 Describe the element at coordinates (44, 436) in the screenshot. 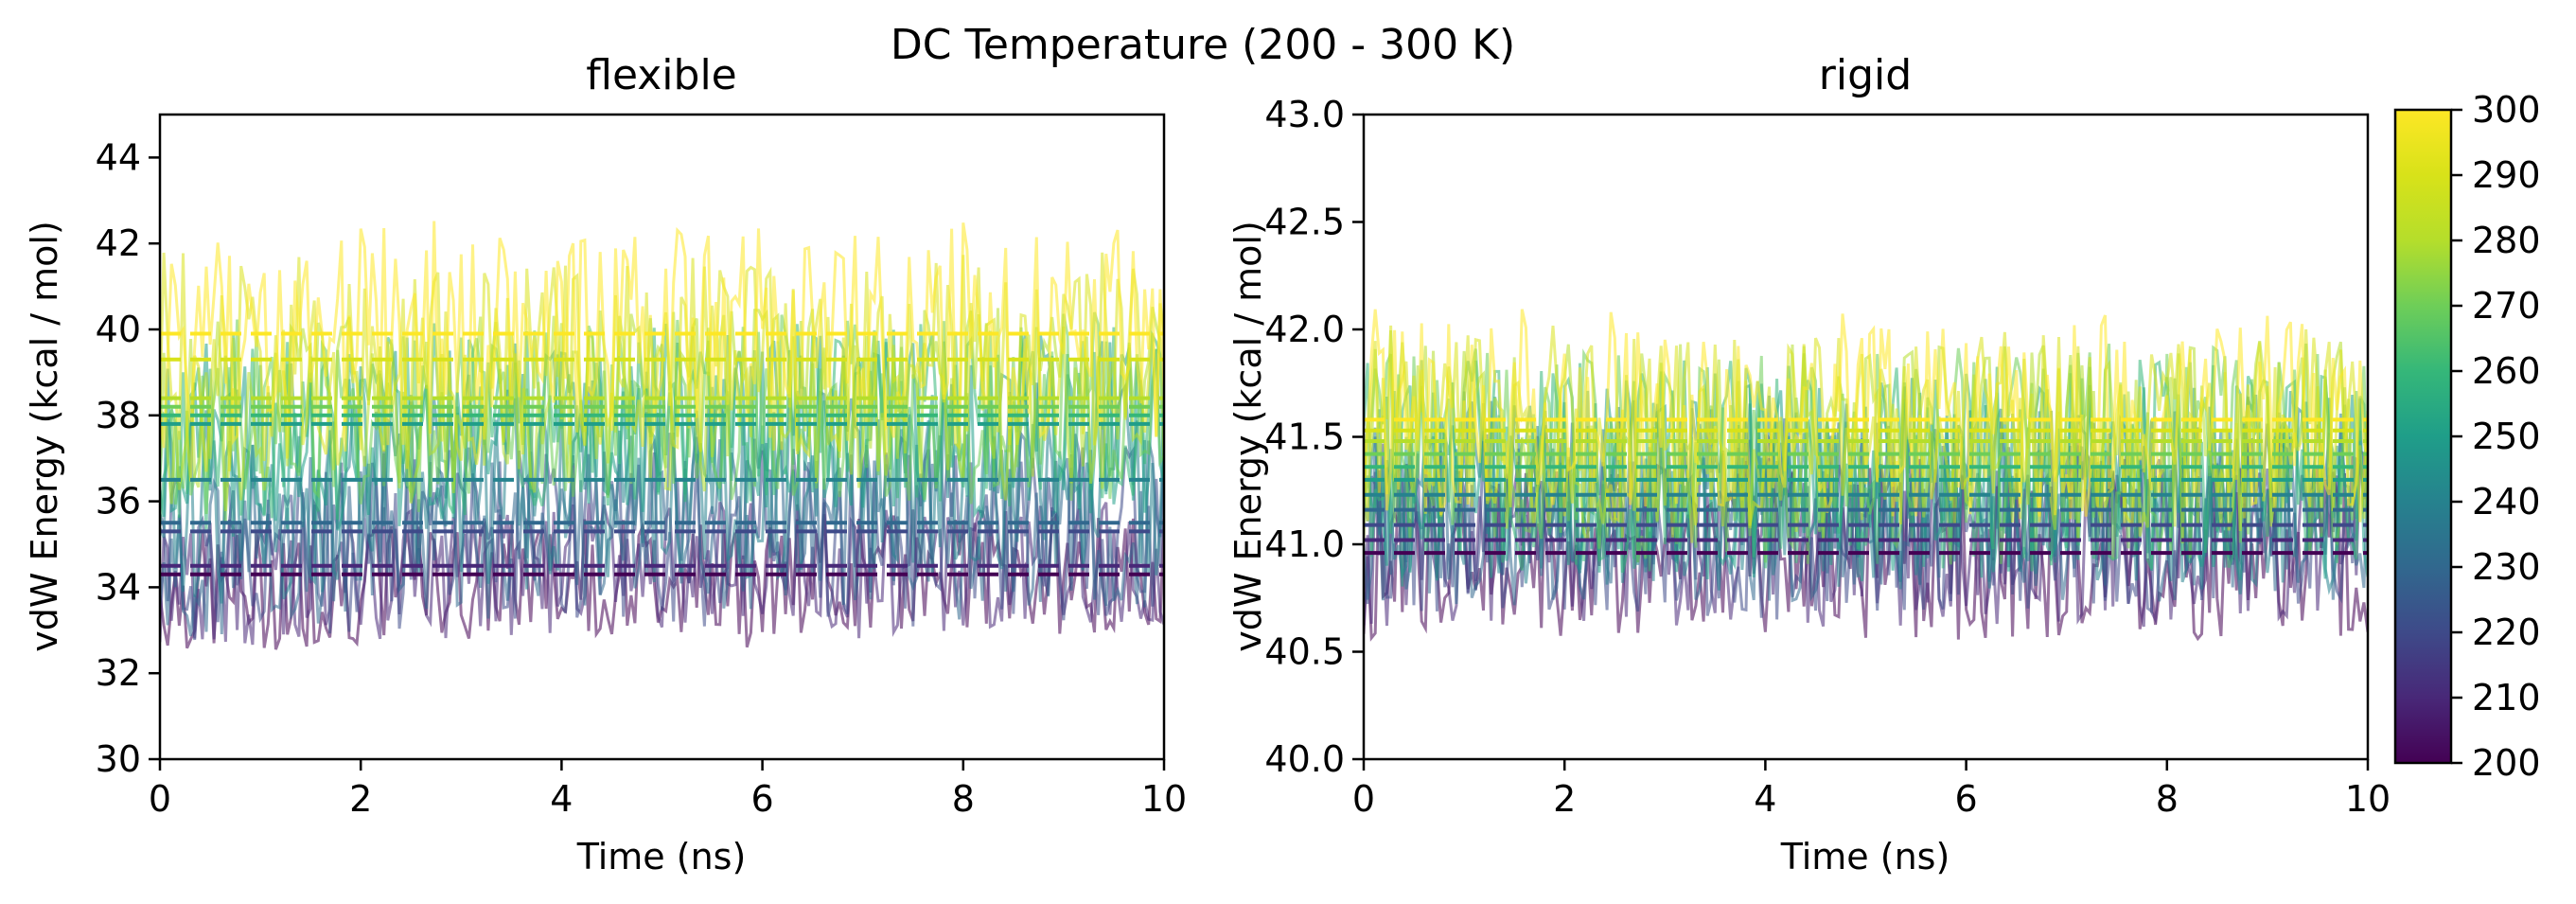

I see `y-axis-label-flexible: vdW Energy (kcal / mol)` at that location.